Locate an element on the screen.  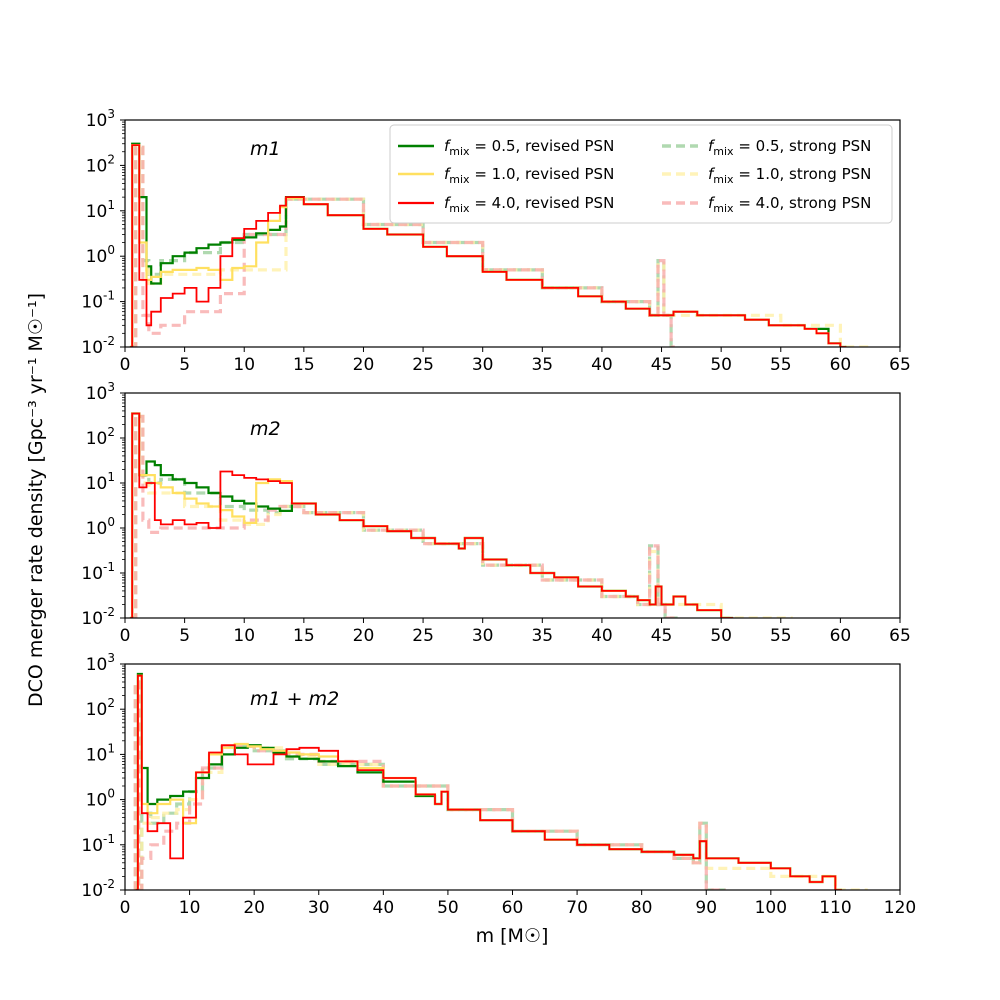
x-tick-label: 110 is located at coordinates (835, 908).